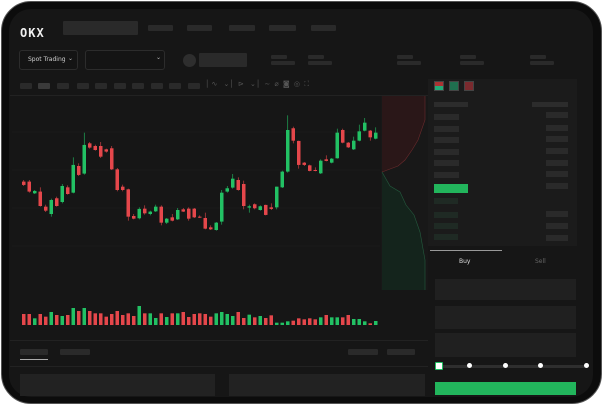 The height and width of the screenshot is (405, 603). What do you see at coordinates (40, 30) in the screenshot?
I see `okx-logo: OKX` at bounding box center [40, 30].